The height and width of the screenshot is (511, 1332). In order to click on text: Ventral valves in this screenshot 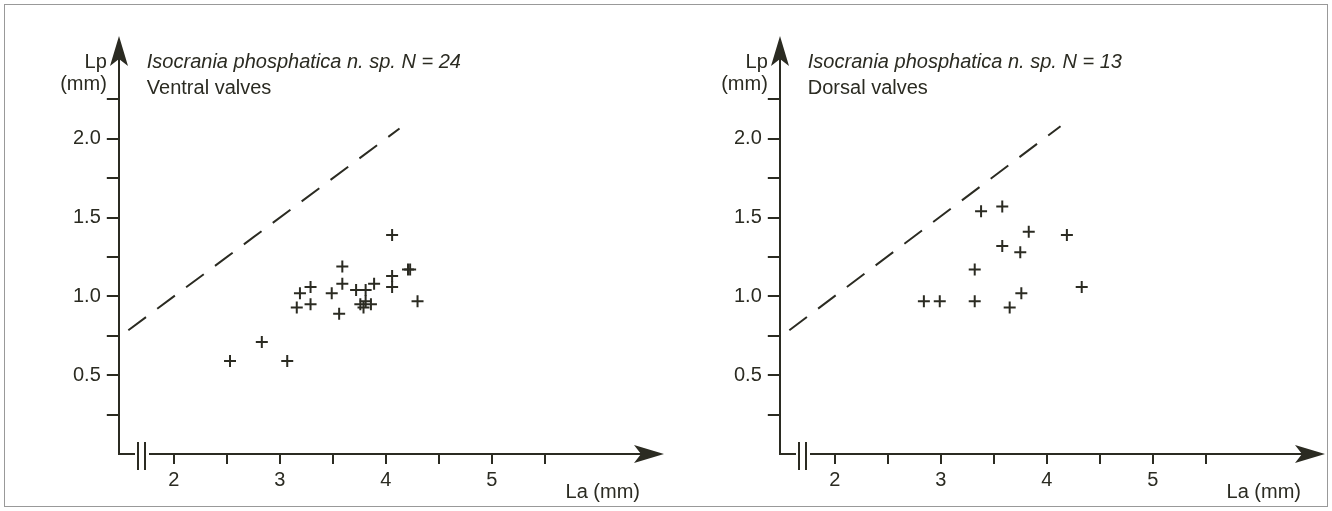, I will do `click(209, 87)`.